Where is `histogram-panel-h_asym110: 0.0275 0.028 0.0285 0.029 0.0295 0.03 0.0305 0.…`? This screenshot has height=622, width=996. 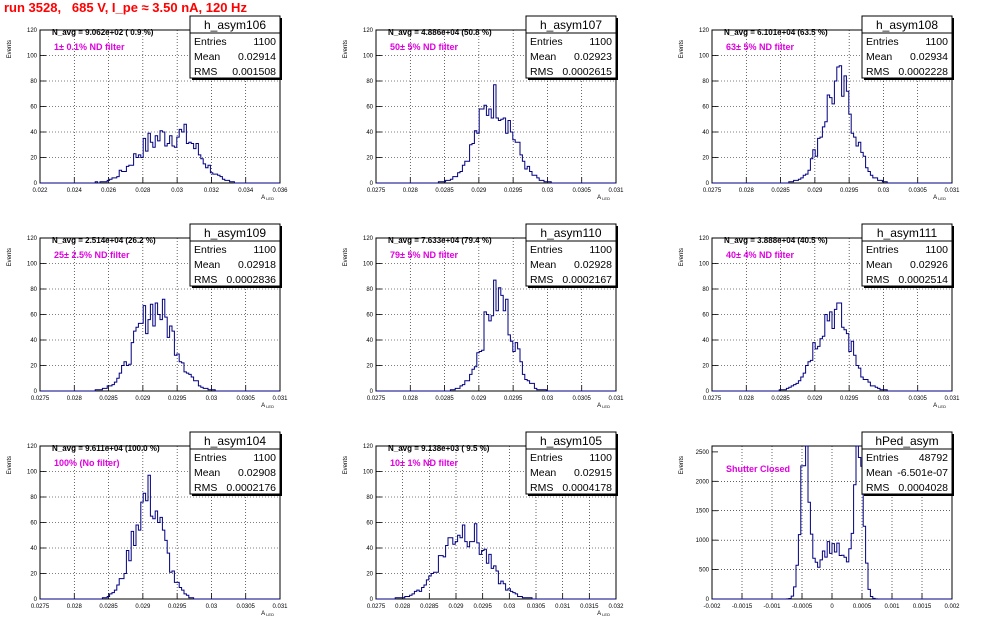
histogram-panel-h_asym110: 0.0275 0.028 0.0285 0.029 0.0295 0.03 0.0305 0.… is located at coordinates (483, 316).